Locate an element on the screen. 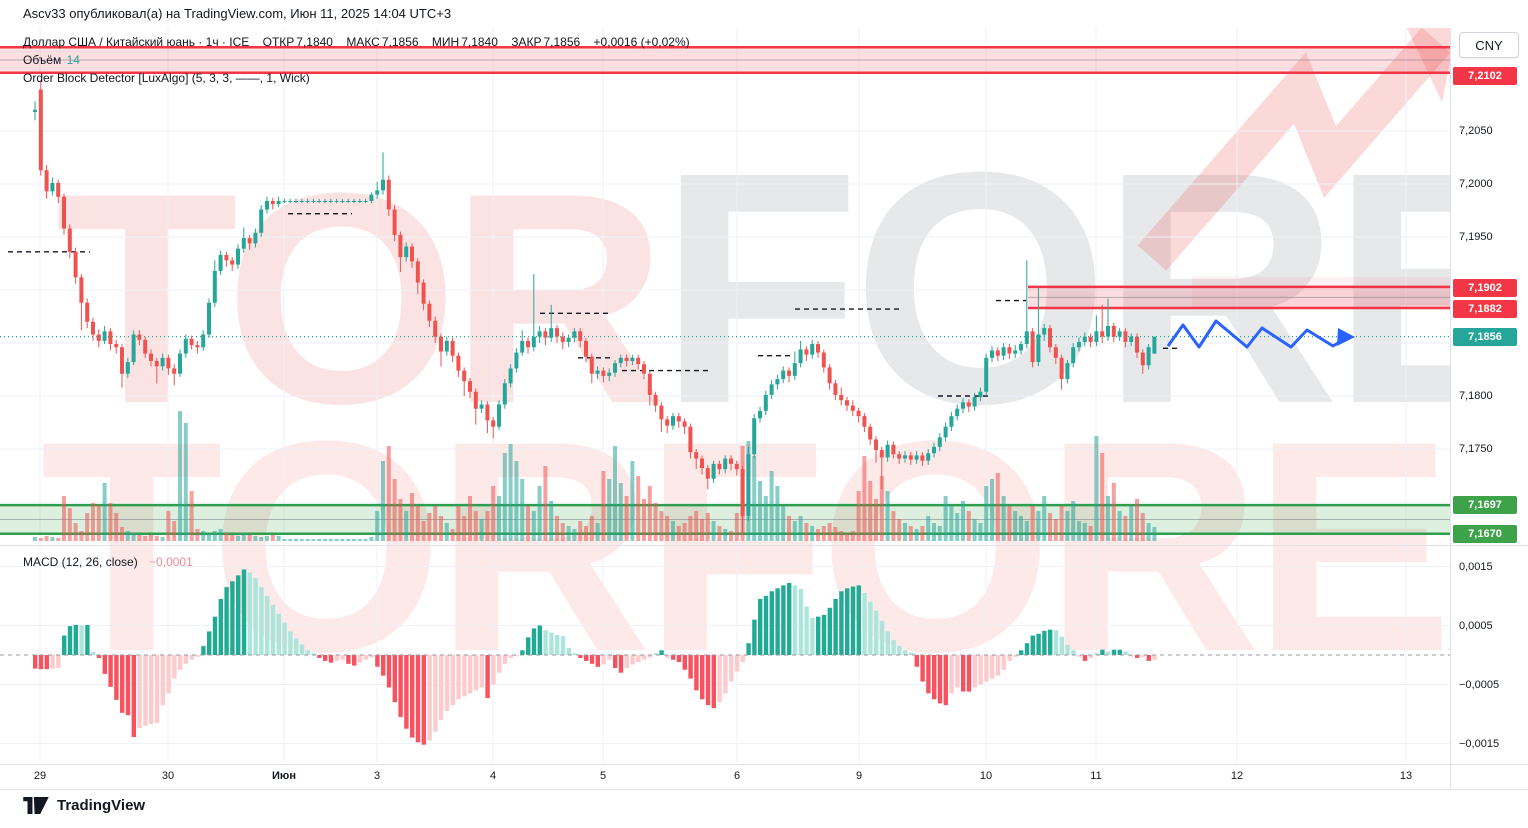  macd-axis-label: −0,0005 is located at coordinates (1479, 684).